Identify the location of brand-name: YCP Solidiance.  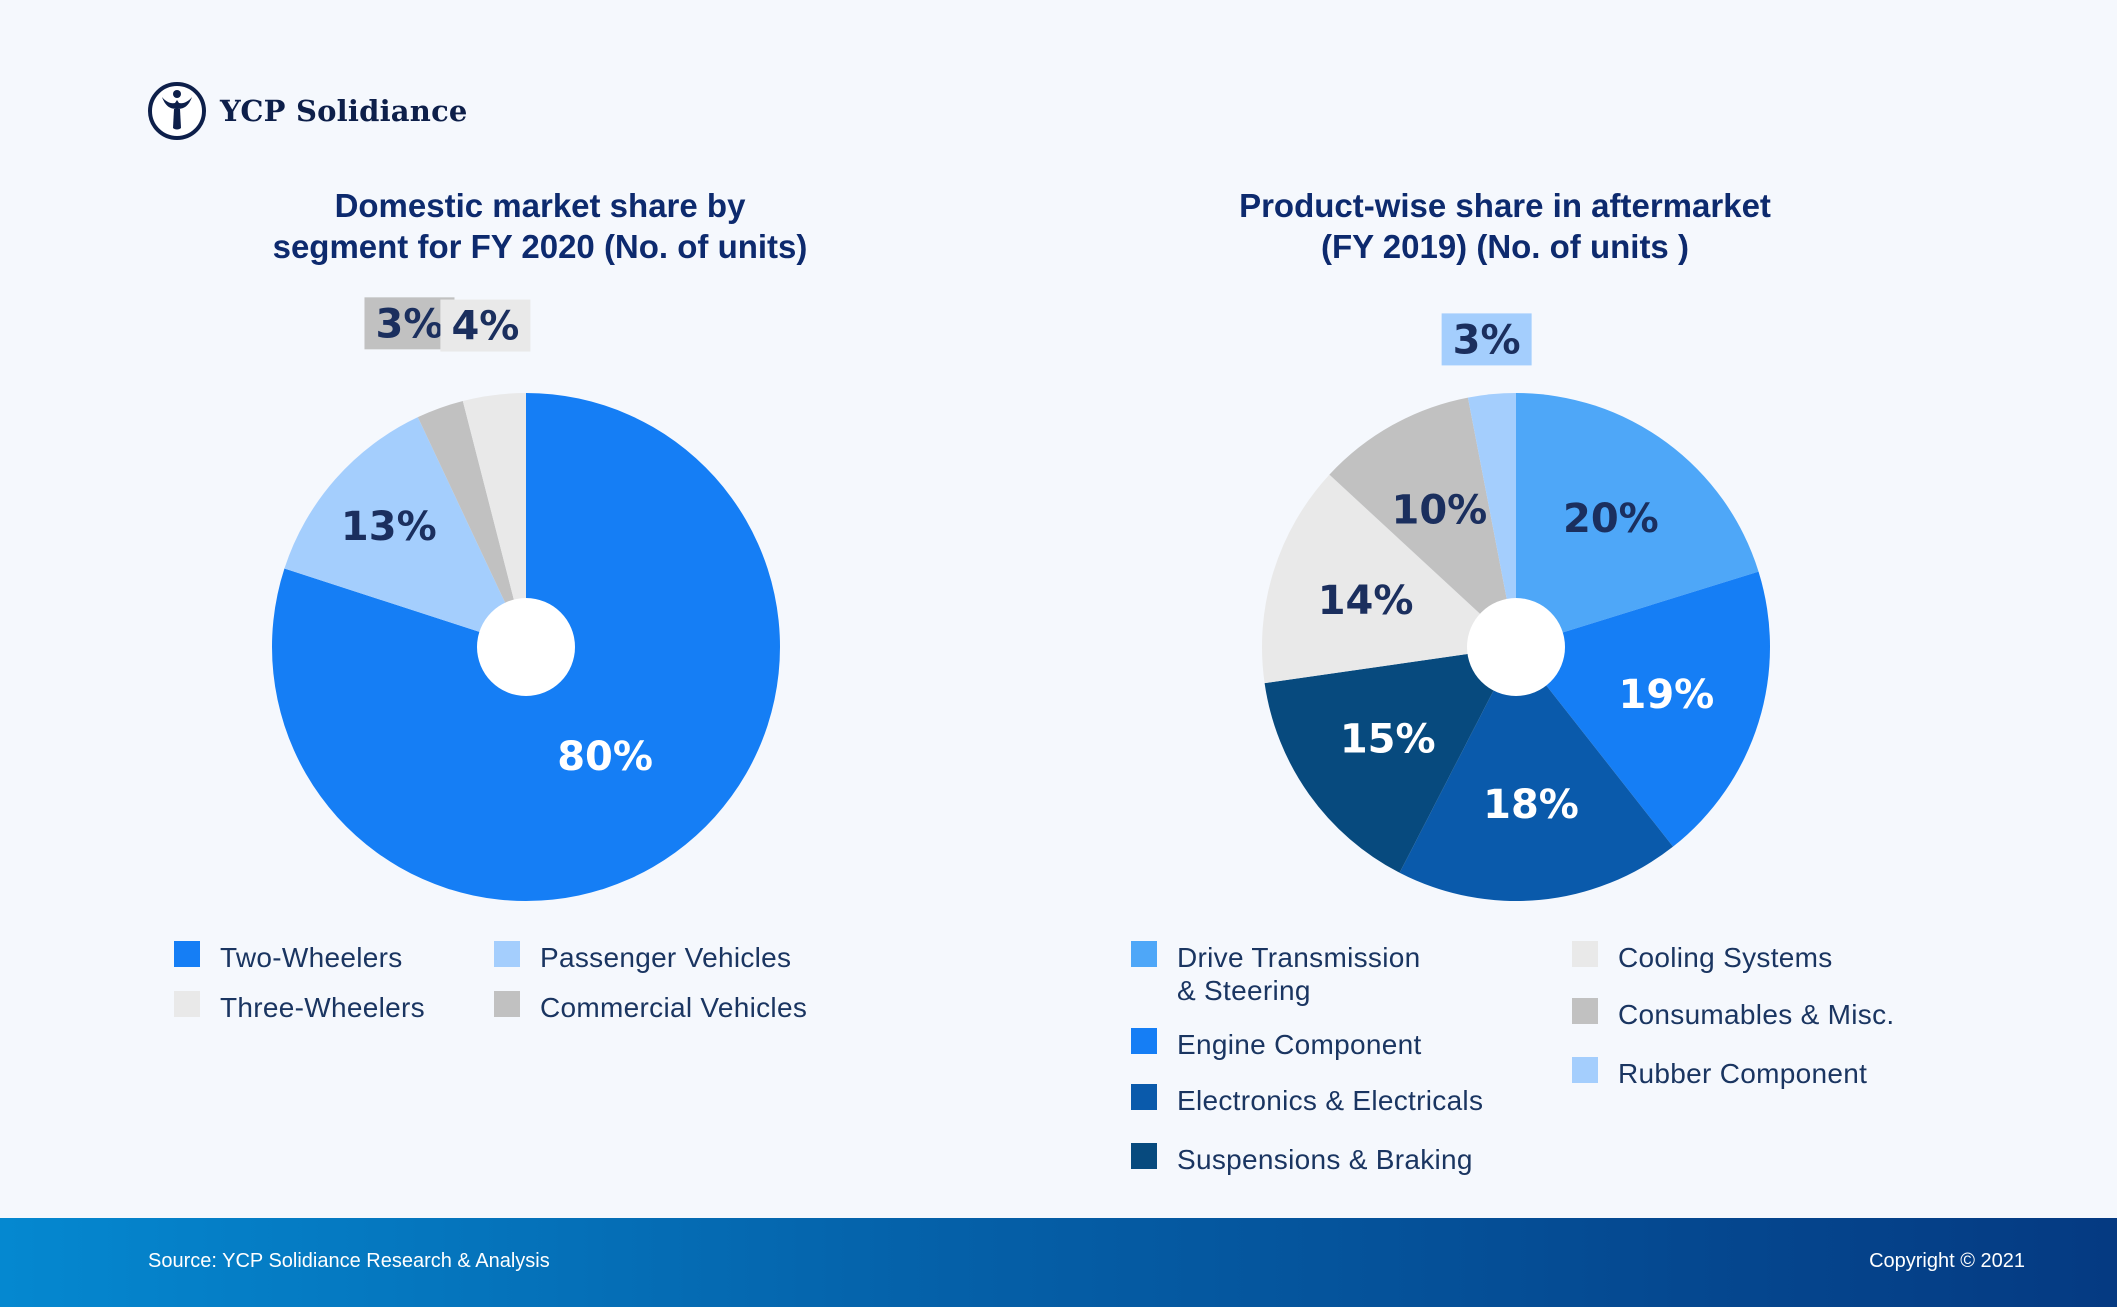
(344, 111).